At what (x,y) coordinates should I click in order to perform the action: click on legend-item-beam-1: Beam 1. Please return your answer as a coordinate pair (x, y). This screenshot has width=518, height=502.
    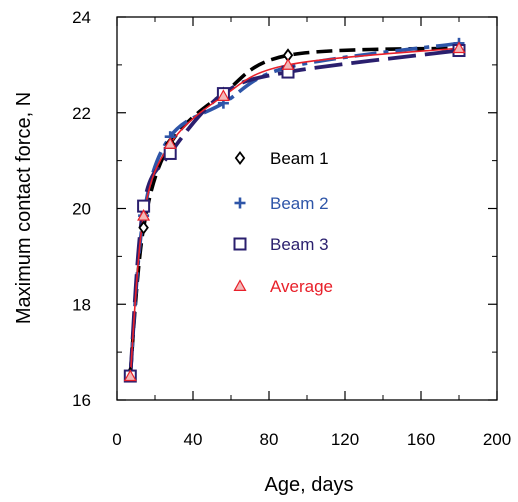
    Looking at the image, I should click on (281, 158).